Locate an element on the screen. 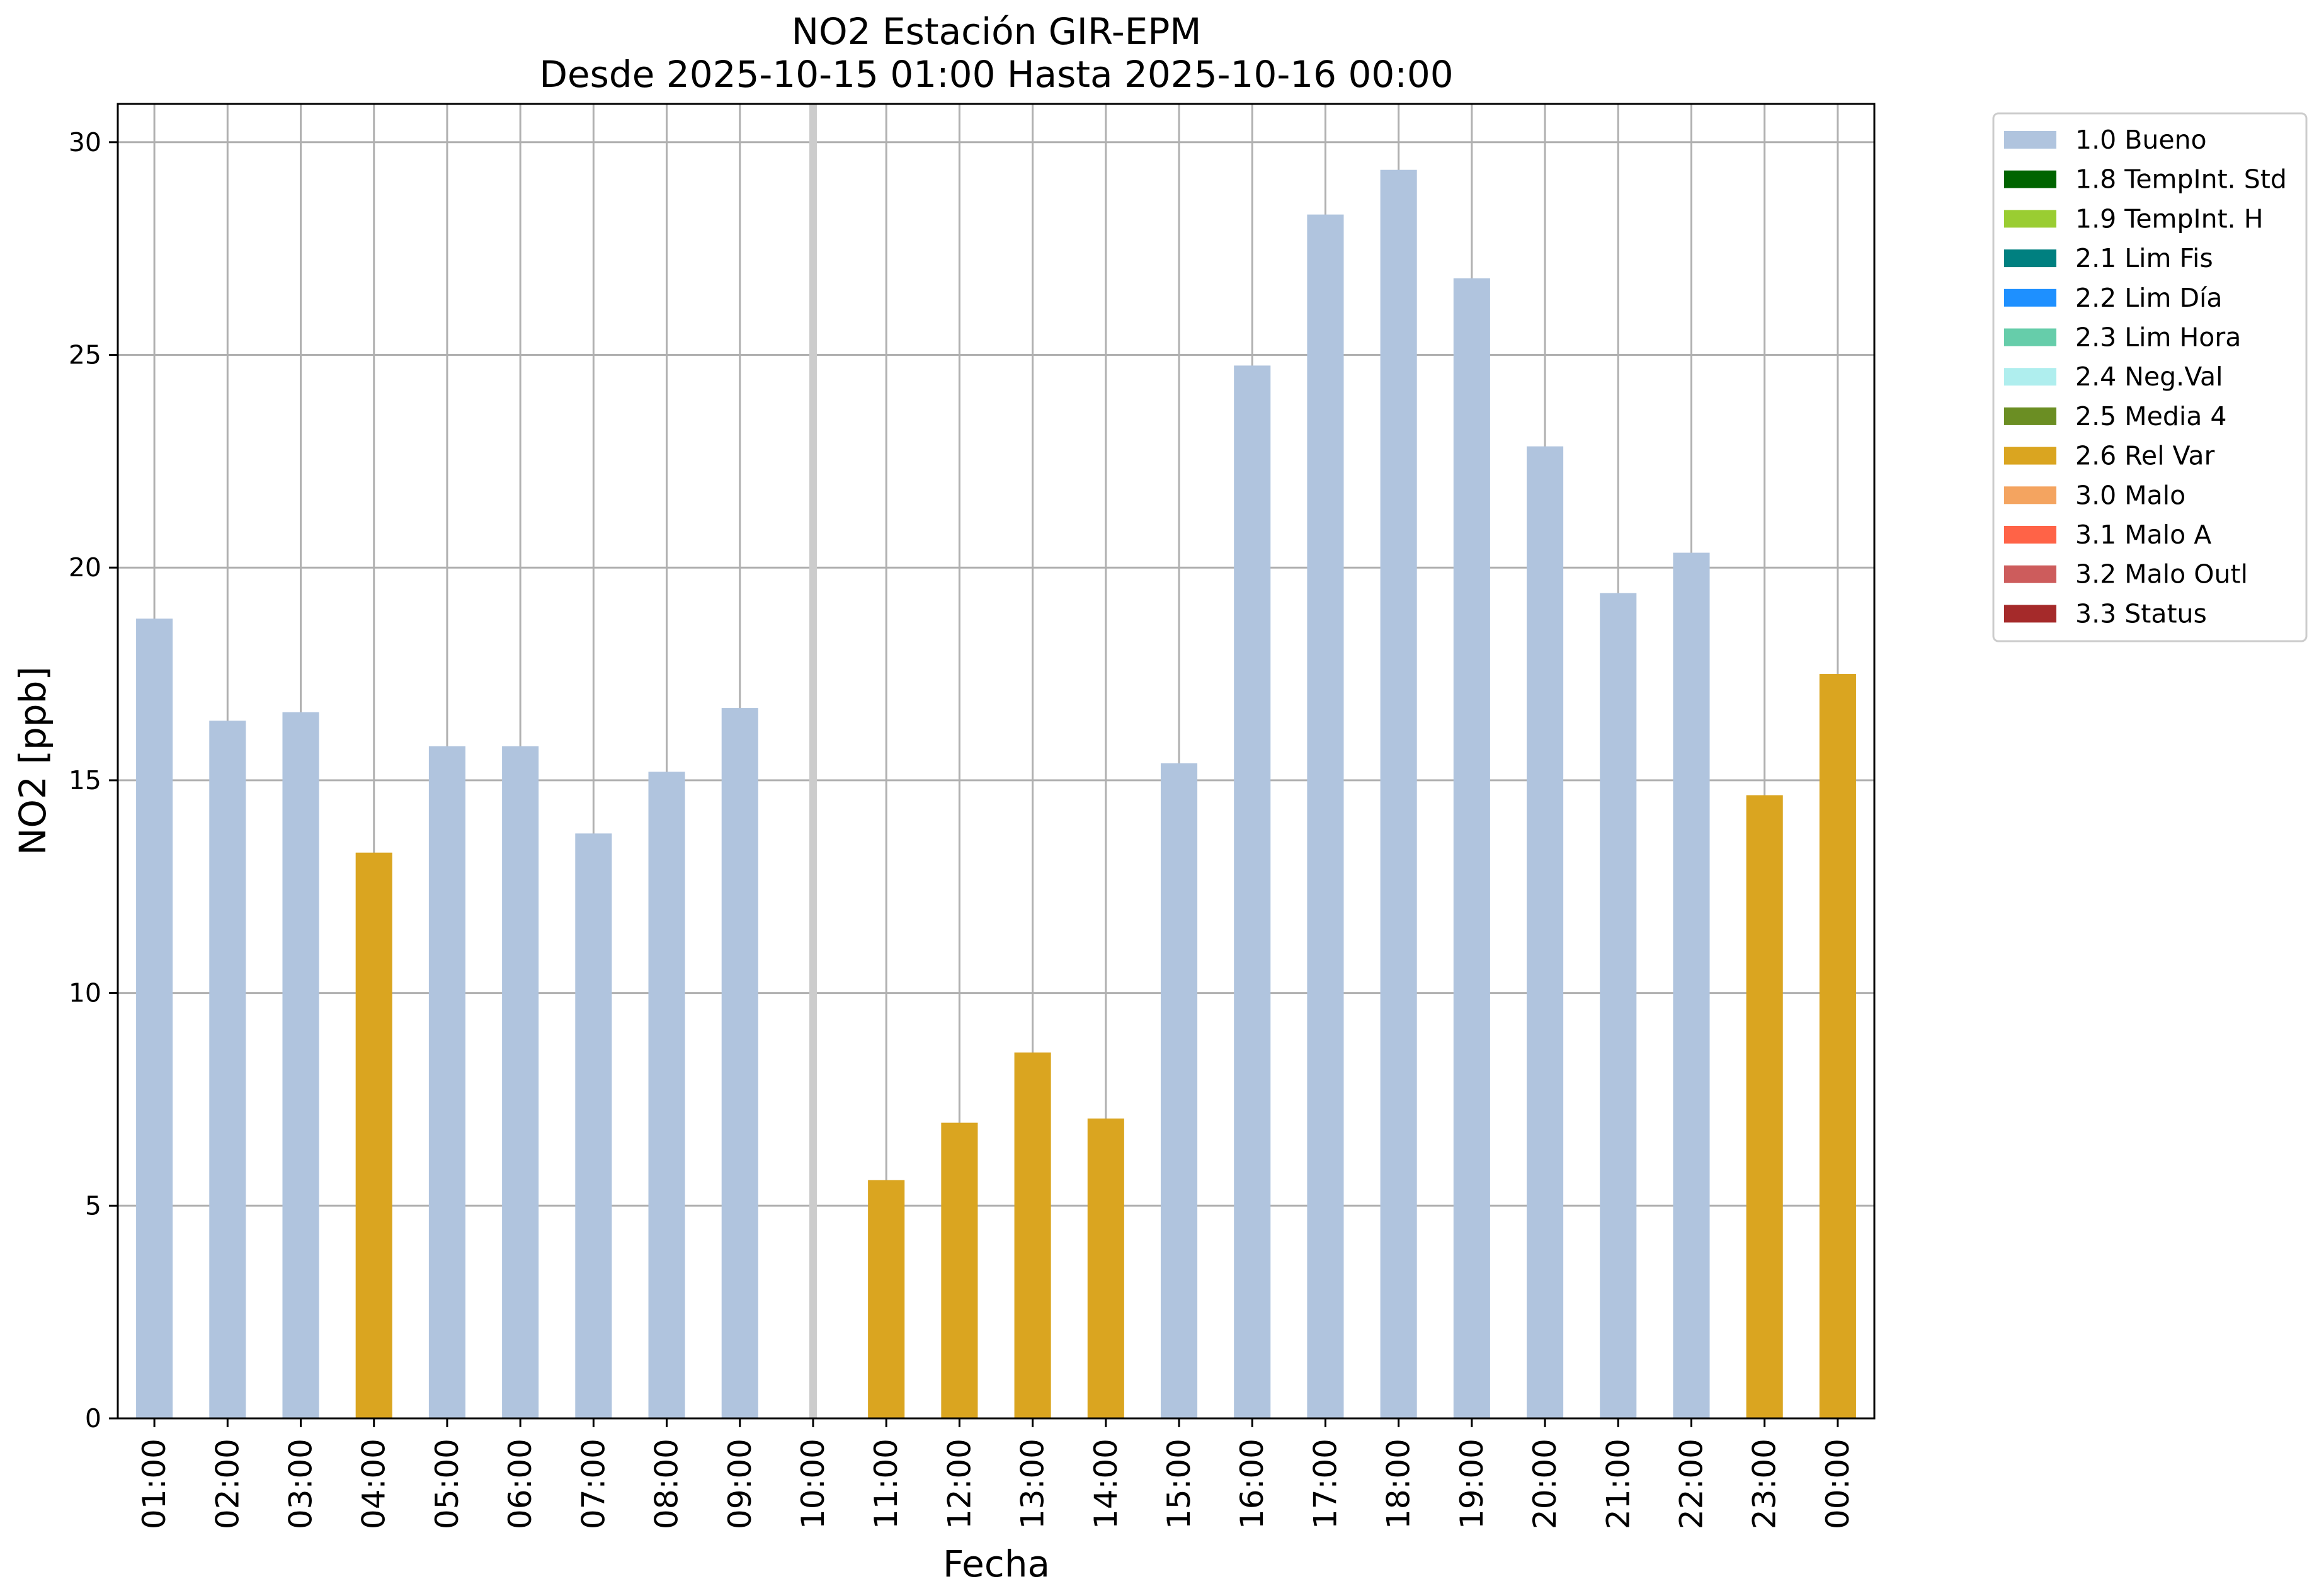 This screenshot has width=2319, height=1596. y-tick-label: 30 is located at coordinates (85, 142).